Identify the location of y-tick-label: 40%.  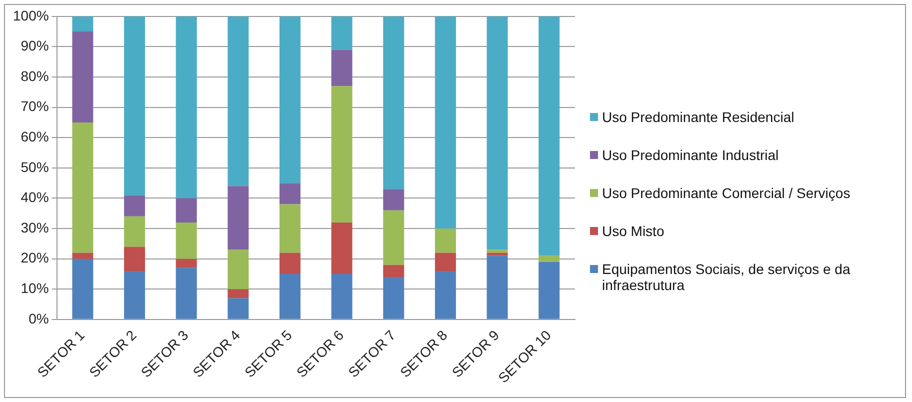
(34, 197).